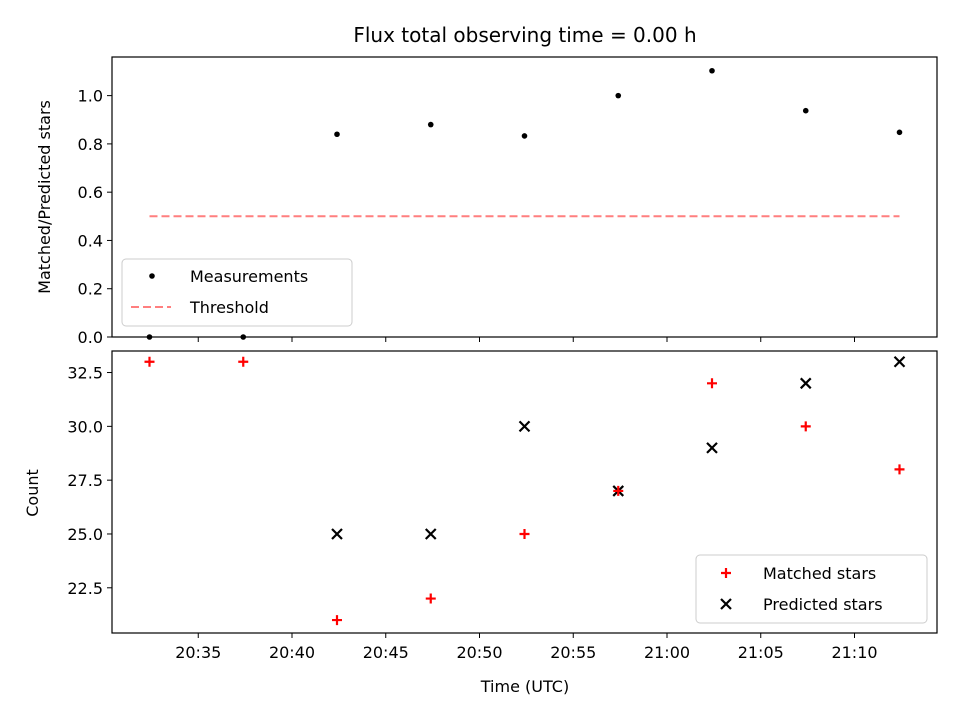 The height and width of the screenshot is (720, 960). I want to click on x-tick-label: 21:10, so click(854, 652).